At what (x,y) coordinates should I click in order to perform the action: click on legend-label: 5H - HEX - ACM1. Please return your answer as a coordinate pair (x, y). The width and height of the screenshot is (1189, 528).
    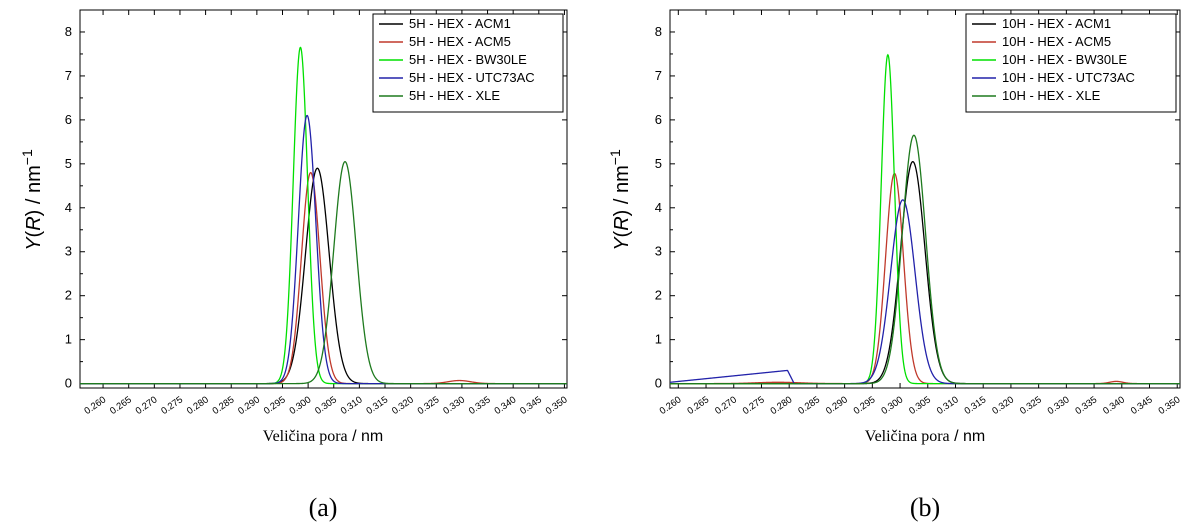
    Looking at the image, I should click on (460, 23).